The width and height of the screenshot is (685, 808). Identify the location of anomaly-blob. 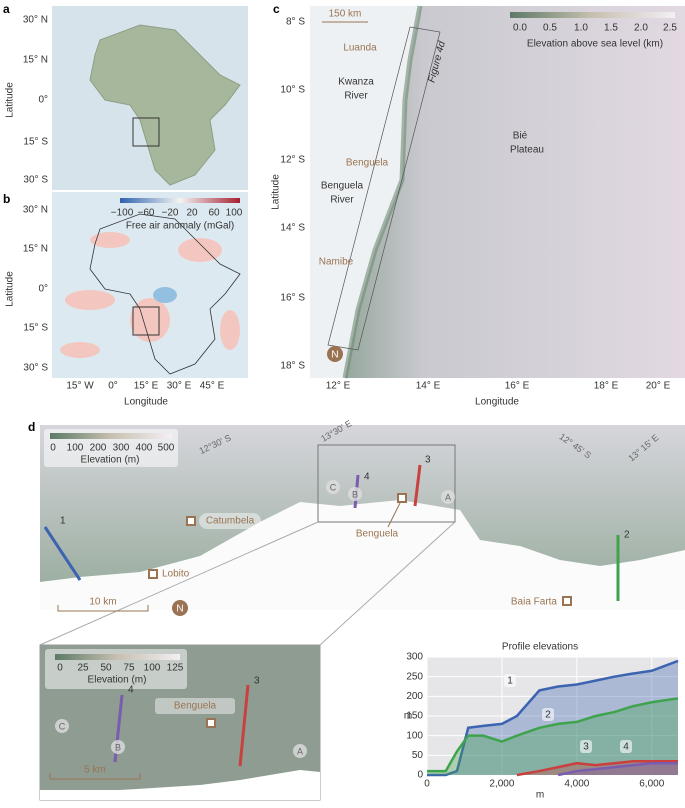
(165, 295).